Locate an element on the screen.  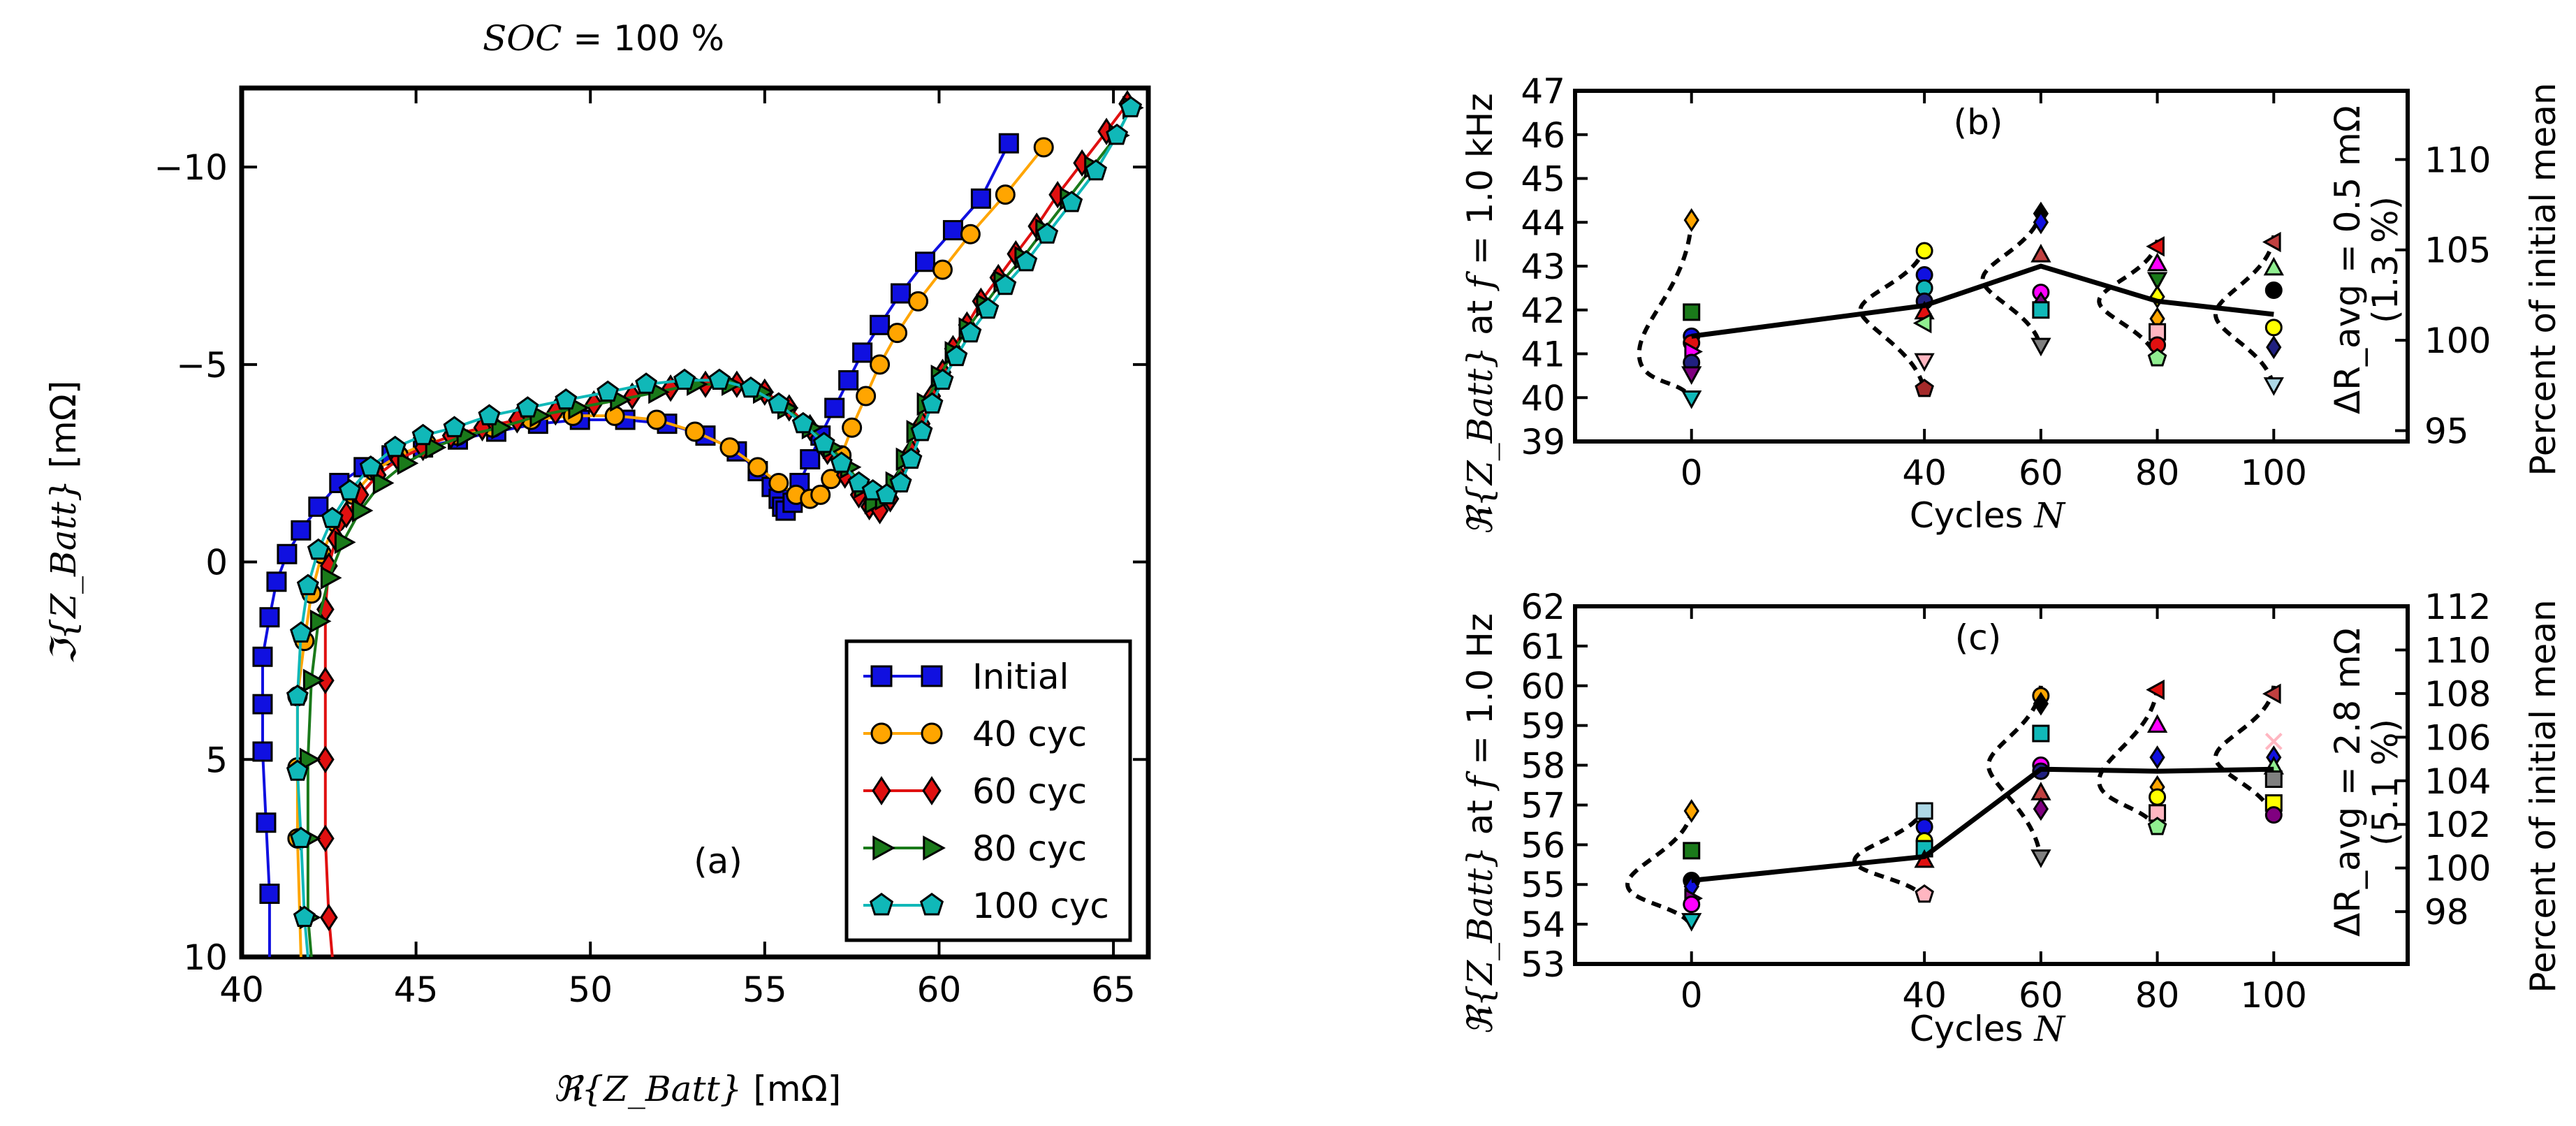
right-y-tick-label: 100 is located at coordinates (2457, 869).